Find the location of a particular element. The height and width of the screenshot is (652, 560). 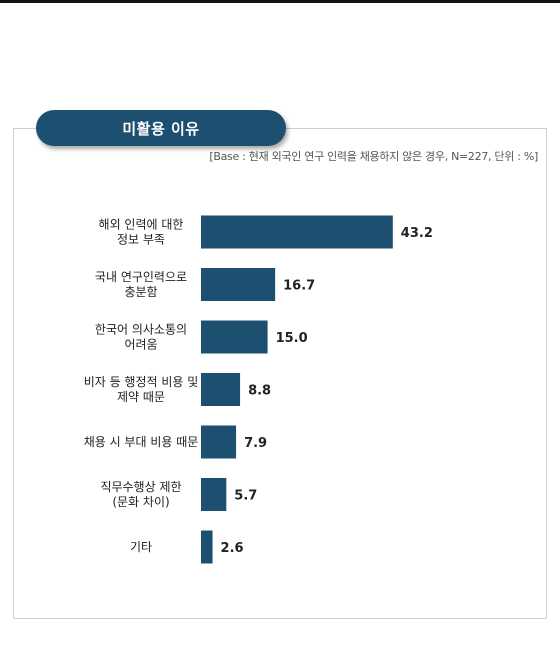

chart-title: 미활용 이유 is located at coordinates (161, 128).